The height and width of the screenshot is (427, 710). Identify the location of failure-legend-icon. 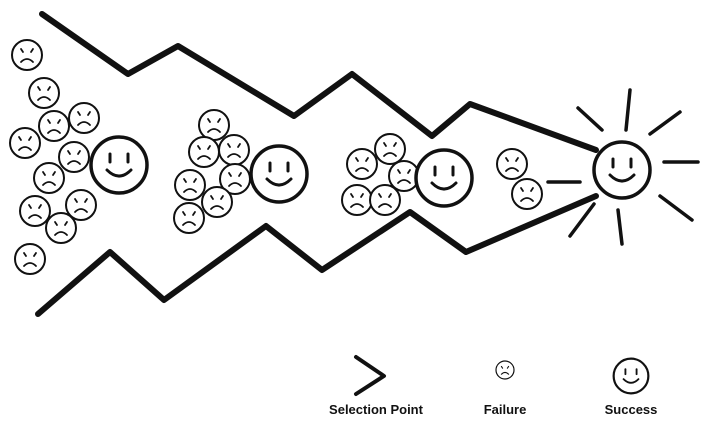
(505, 370).